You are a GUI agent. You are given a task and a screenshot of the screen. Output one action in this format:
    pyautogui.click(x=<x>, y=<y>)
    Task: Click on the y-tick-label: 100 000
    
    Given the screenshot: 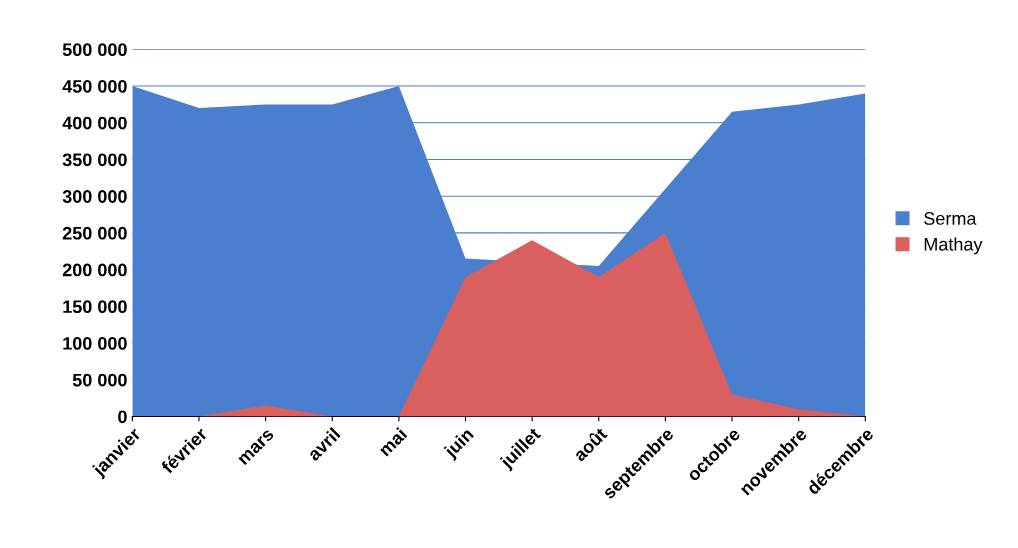 What is the action you would take?
    pyautogui.click(x=95, y=343)
    